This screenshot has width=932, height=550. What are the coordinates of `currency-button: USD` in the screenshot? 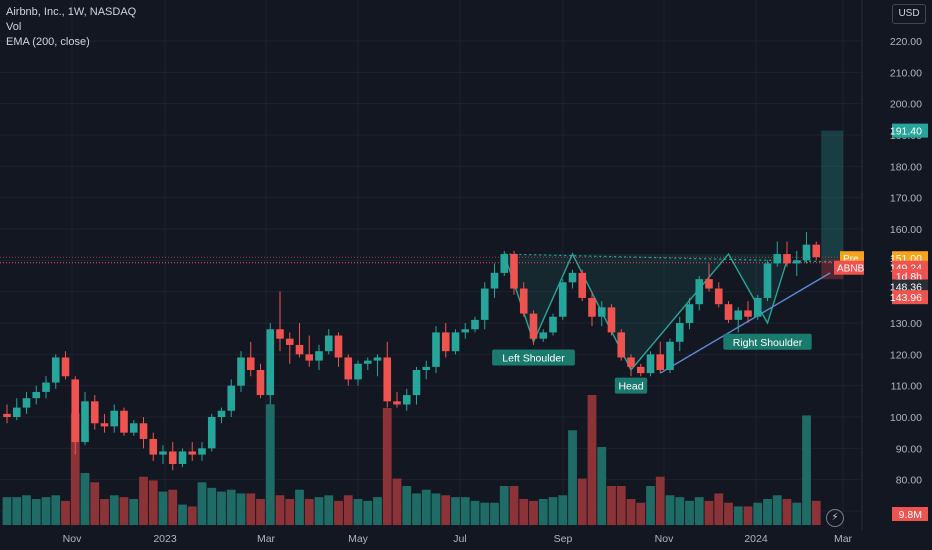 It's located at (909, 14).